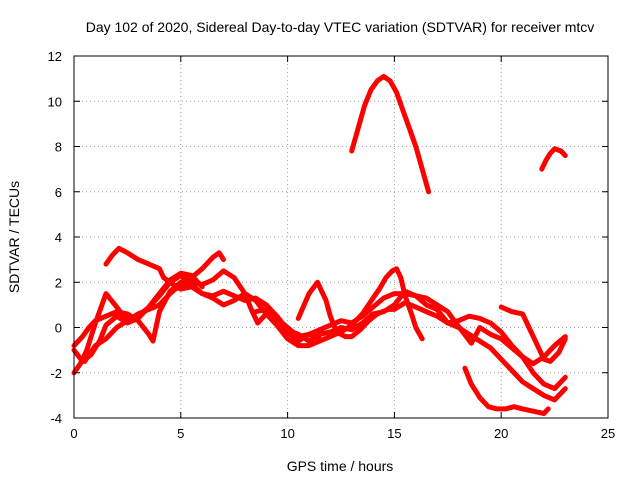  What do you see at coordinates (55, 56) in the screenshot?
I see `y-tick-label: 12` at bounding box center [55, 56].